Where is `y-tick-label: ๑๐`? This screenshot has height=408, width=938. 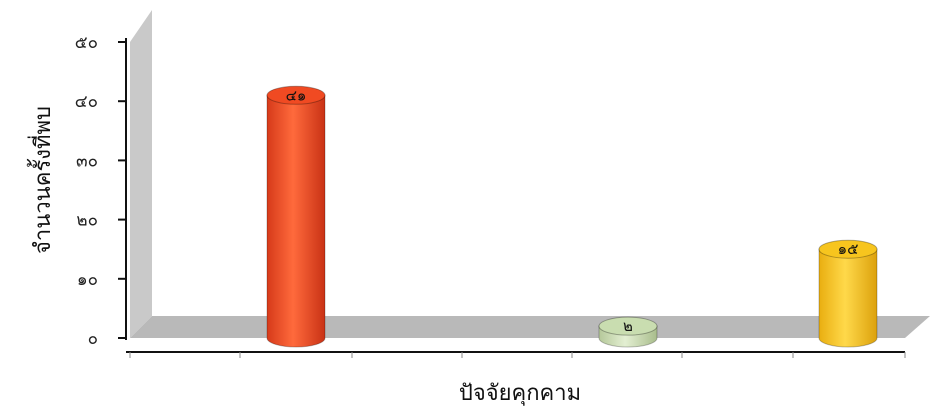 y-tick-label: ๑๐ is located at coordinates (87, 280).